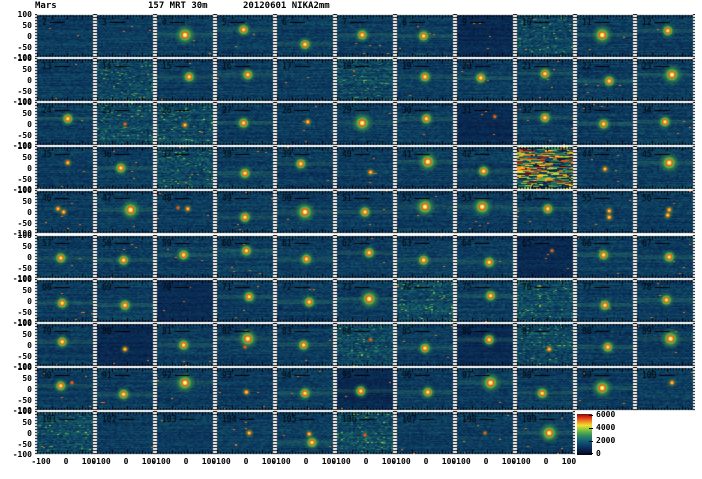  I want to click on colorbar-label: 2000, so click(606, 440).